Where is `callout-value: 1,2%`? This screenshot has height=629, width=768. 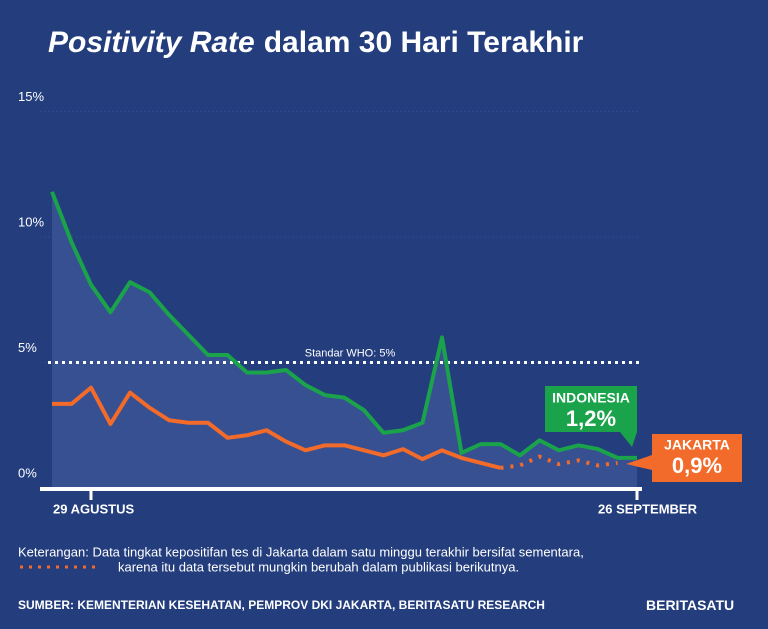
callout-value: 1,2% is located at coordinates (591, 418).